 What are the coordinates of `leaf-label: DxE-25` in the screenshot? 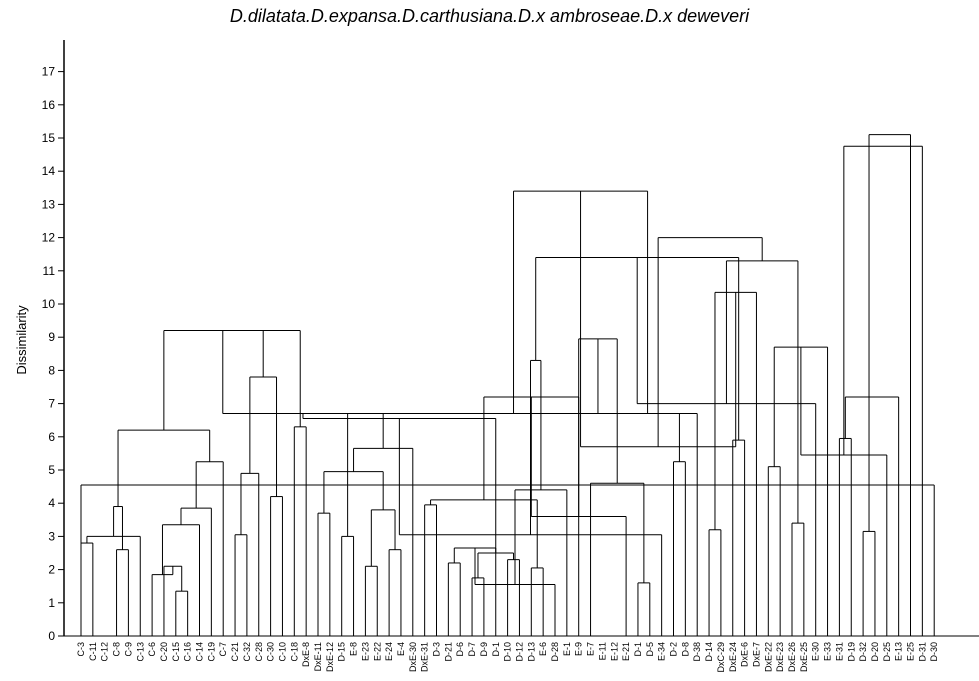 It's located at (804, 657).